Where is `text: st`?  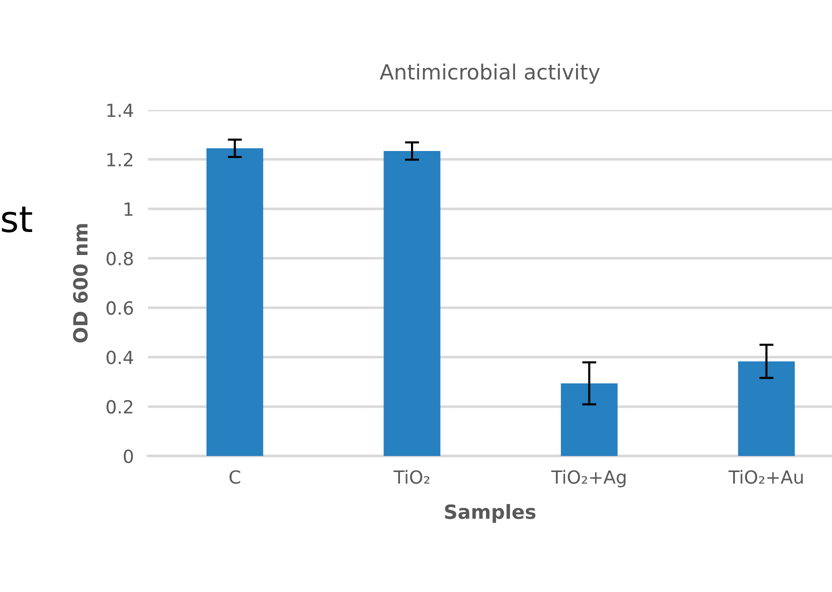
text: st is located at coordinates (17, 219).